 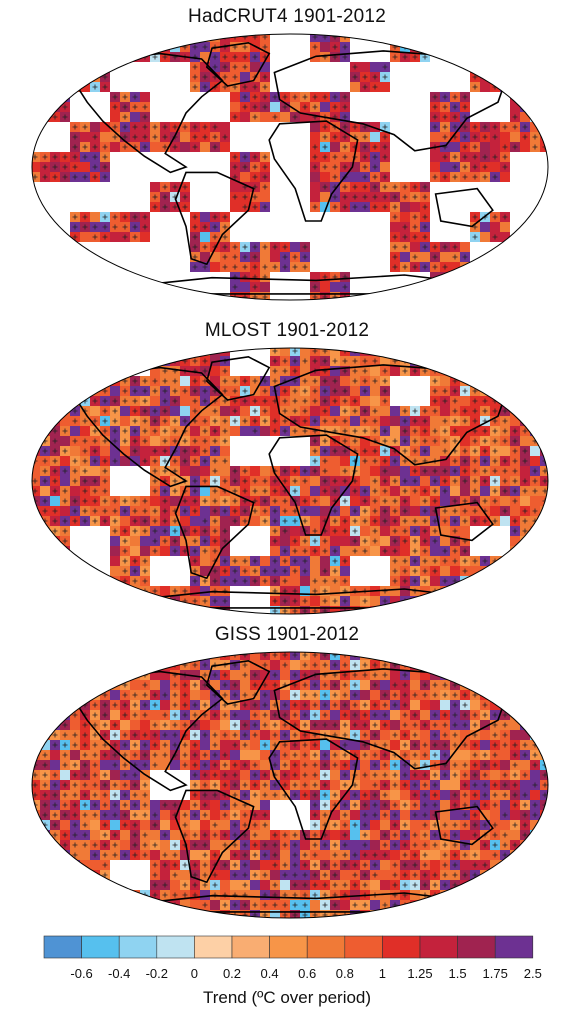 I want to click on panel-title: MLOST 1901-2012, so click(x=287, y=330).